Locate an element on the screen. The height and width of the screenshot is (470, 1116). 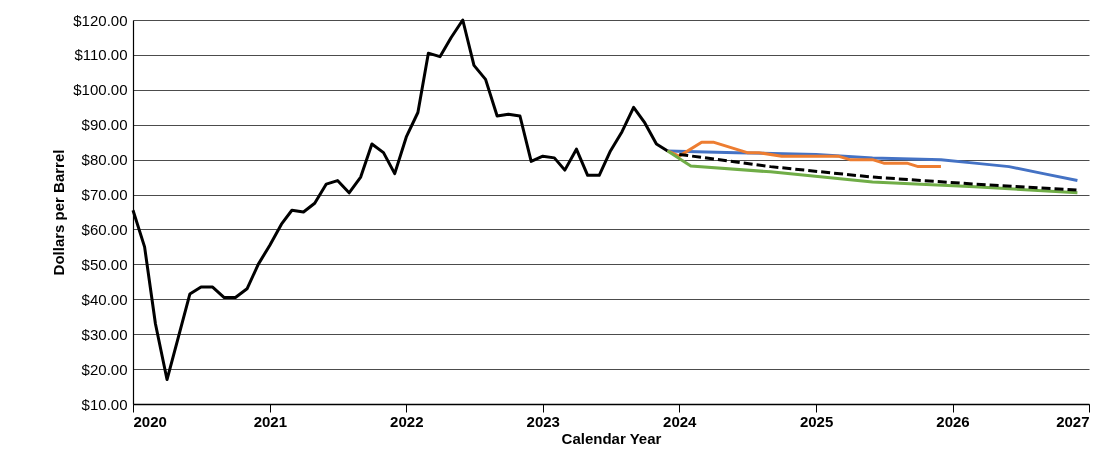
y-tick-label: $40.00 is located at coordinates (104, 299).